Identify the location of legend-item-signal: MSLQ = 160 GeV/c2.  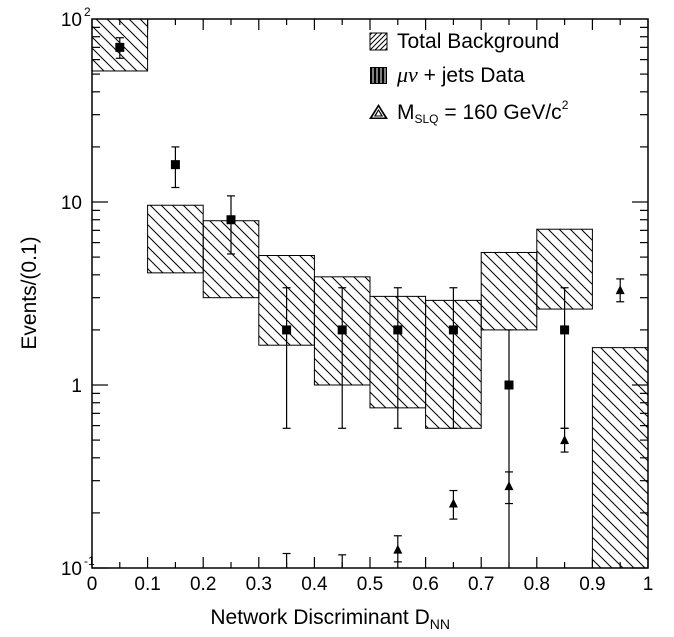
(469, 112).